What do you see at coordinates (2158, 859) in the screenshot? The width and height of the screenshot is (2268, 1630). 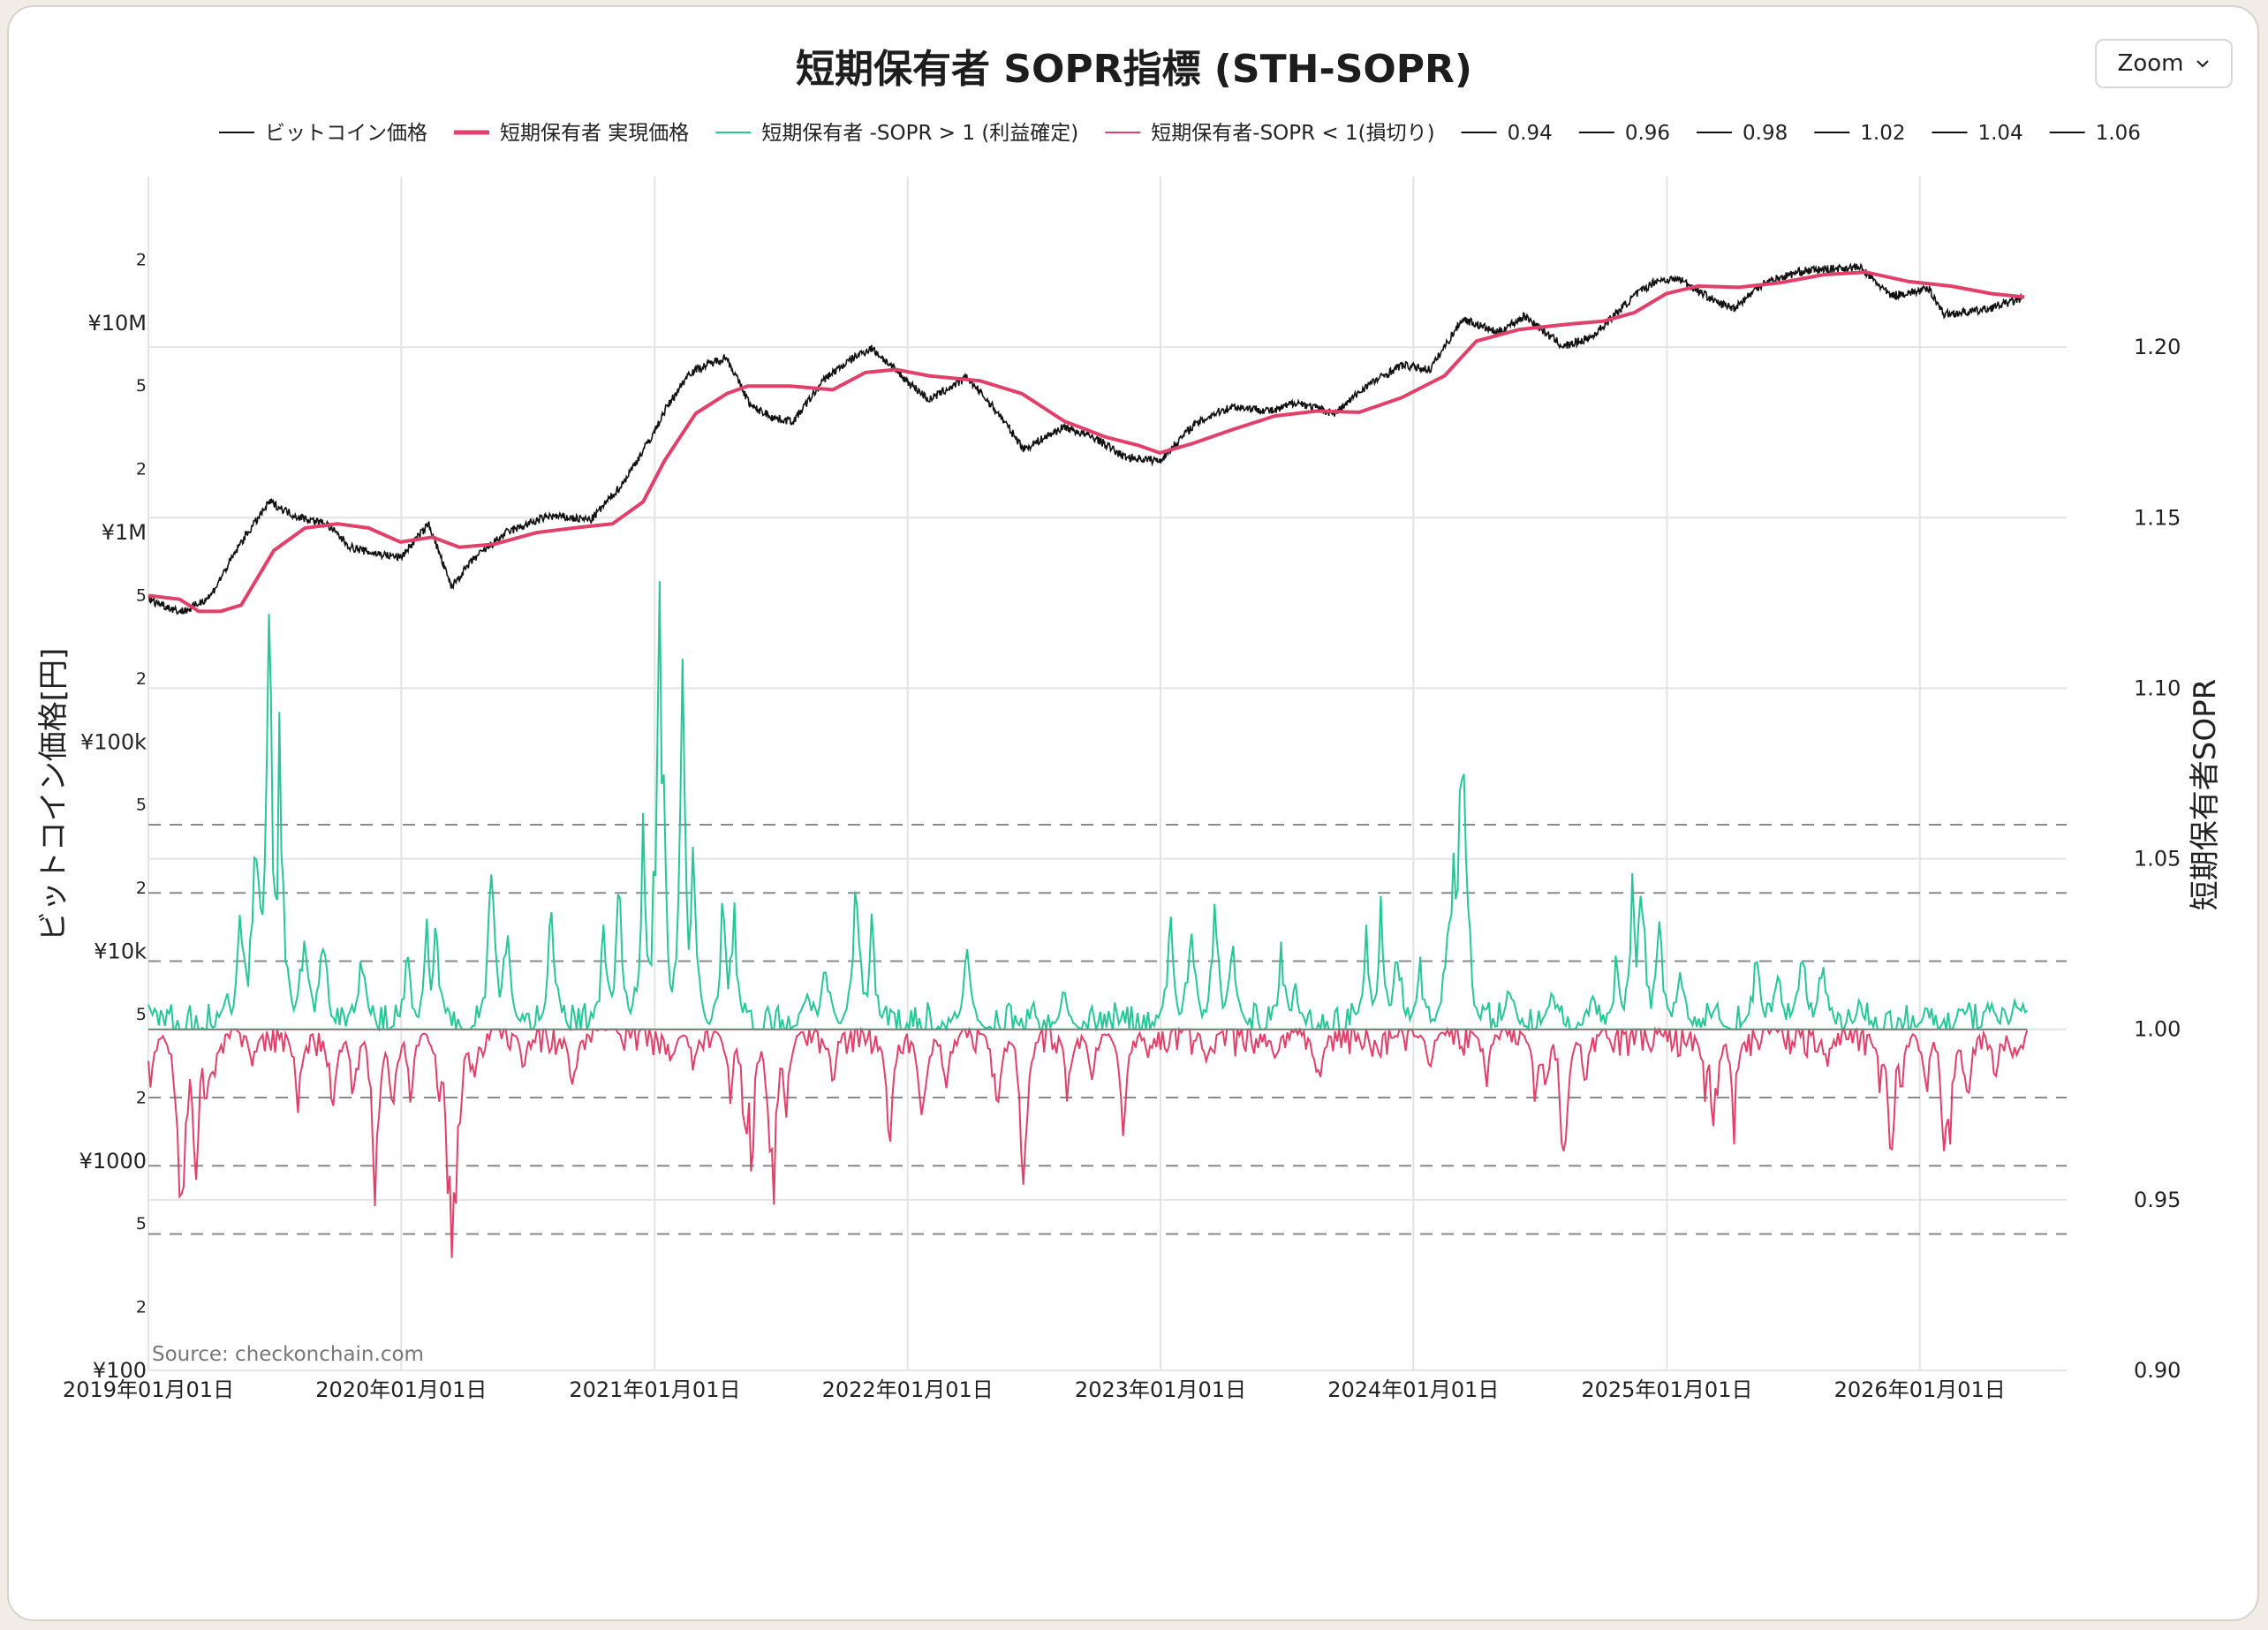 I see `y-right-tick-3: 1.05` at bounding box center [2158, 859].